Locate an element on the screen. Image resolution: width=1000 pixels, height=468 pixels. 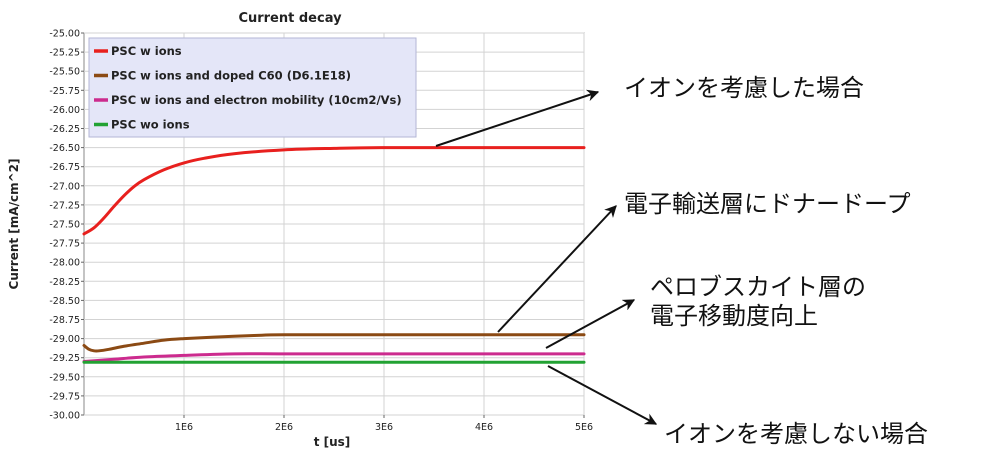
y-tick-label: -25.50 is located at coordinates (64, 72).